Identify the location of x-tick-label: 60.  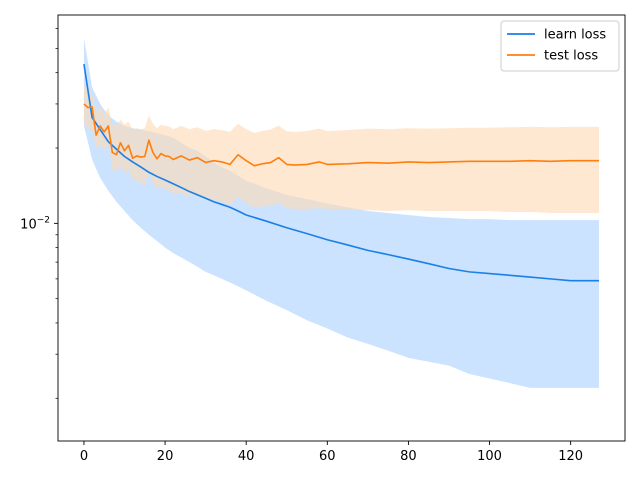
(327, 456).